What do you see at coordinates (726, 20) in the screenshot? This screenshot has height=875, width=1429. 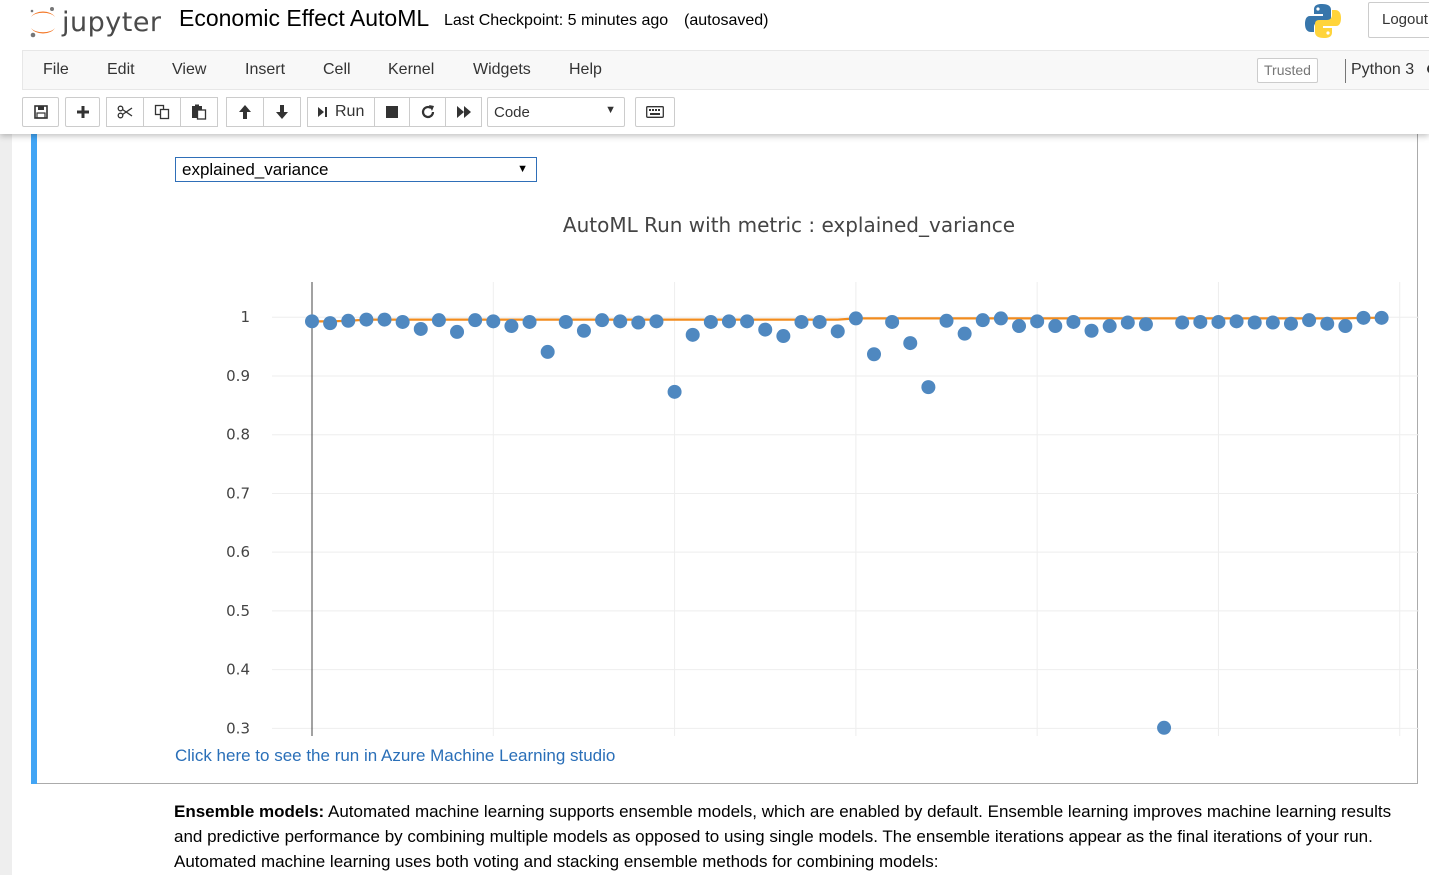 I see `autosave-status: (autosaved)` at bounding box center [726, 20].